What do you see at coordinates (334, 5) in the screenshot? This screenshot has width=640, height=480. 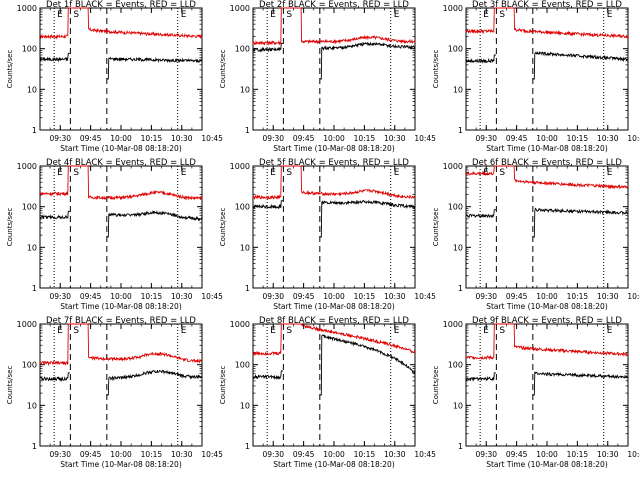 I see `chart-title: Det 2f BLACK = Events, RED = LLD` at bounding box center [334, 5].